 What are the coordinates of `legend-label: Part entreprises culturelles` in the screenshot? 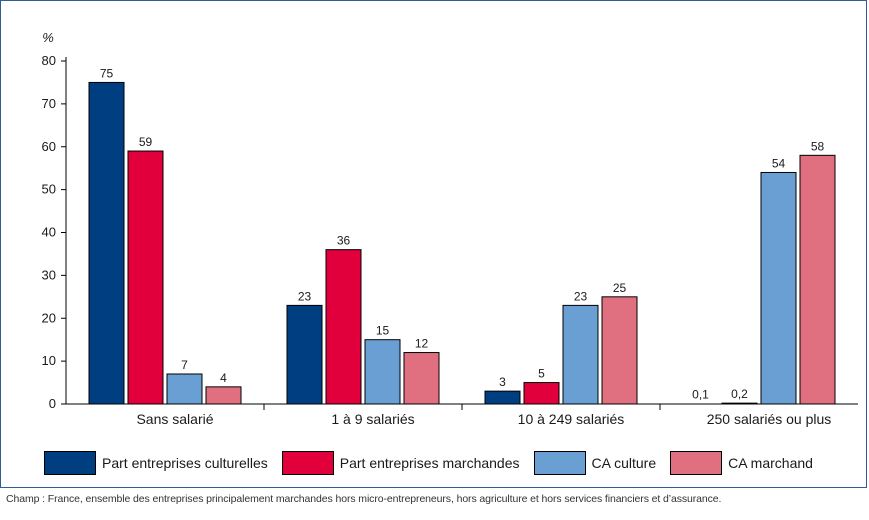 It's located at (185, 463).